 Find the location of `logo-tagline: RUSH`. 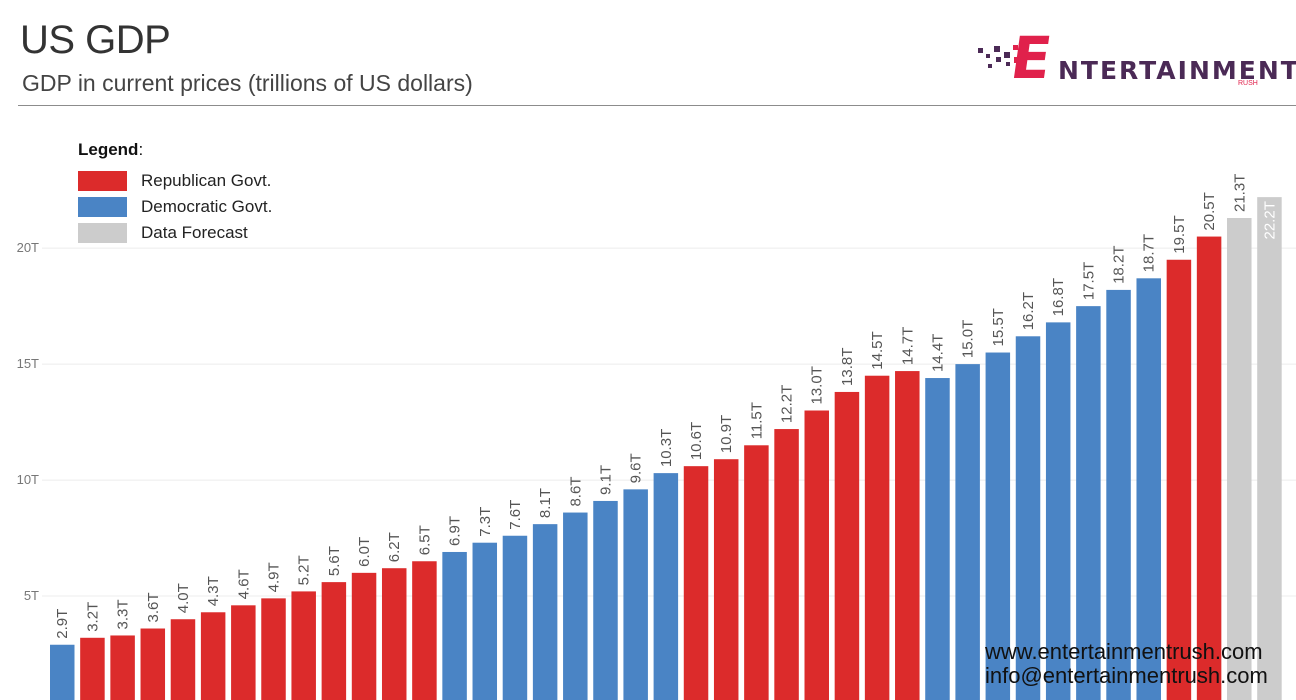

logo-tagline: RUSH is located at coordinates (1248, 83).